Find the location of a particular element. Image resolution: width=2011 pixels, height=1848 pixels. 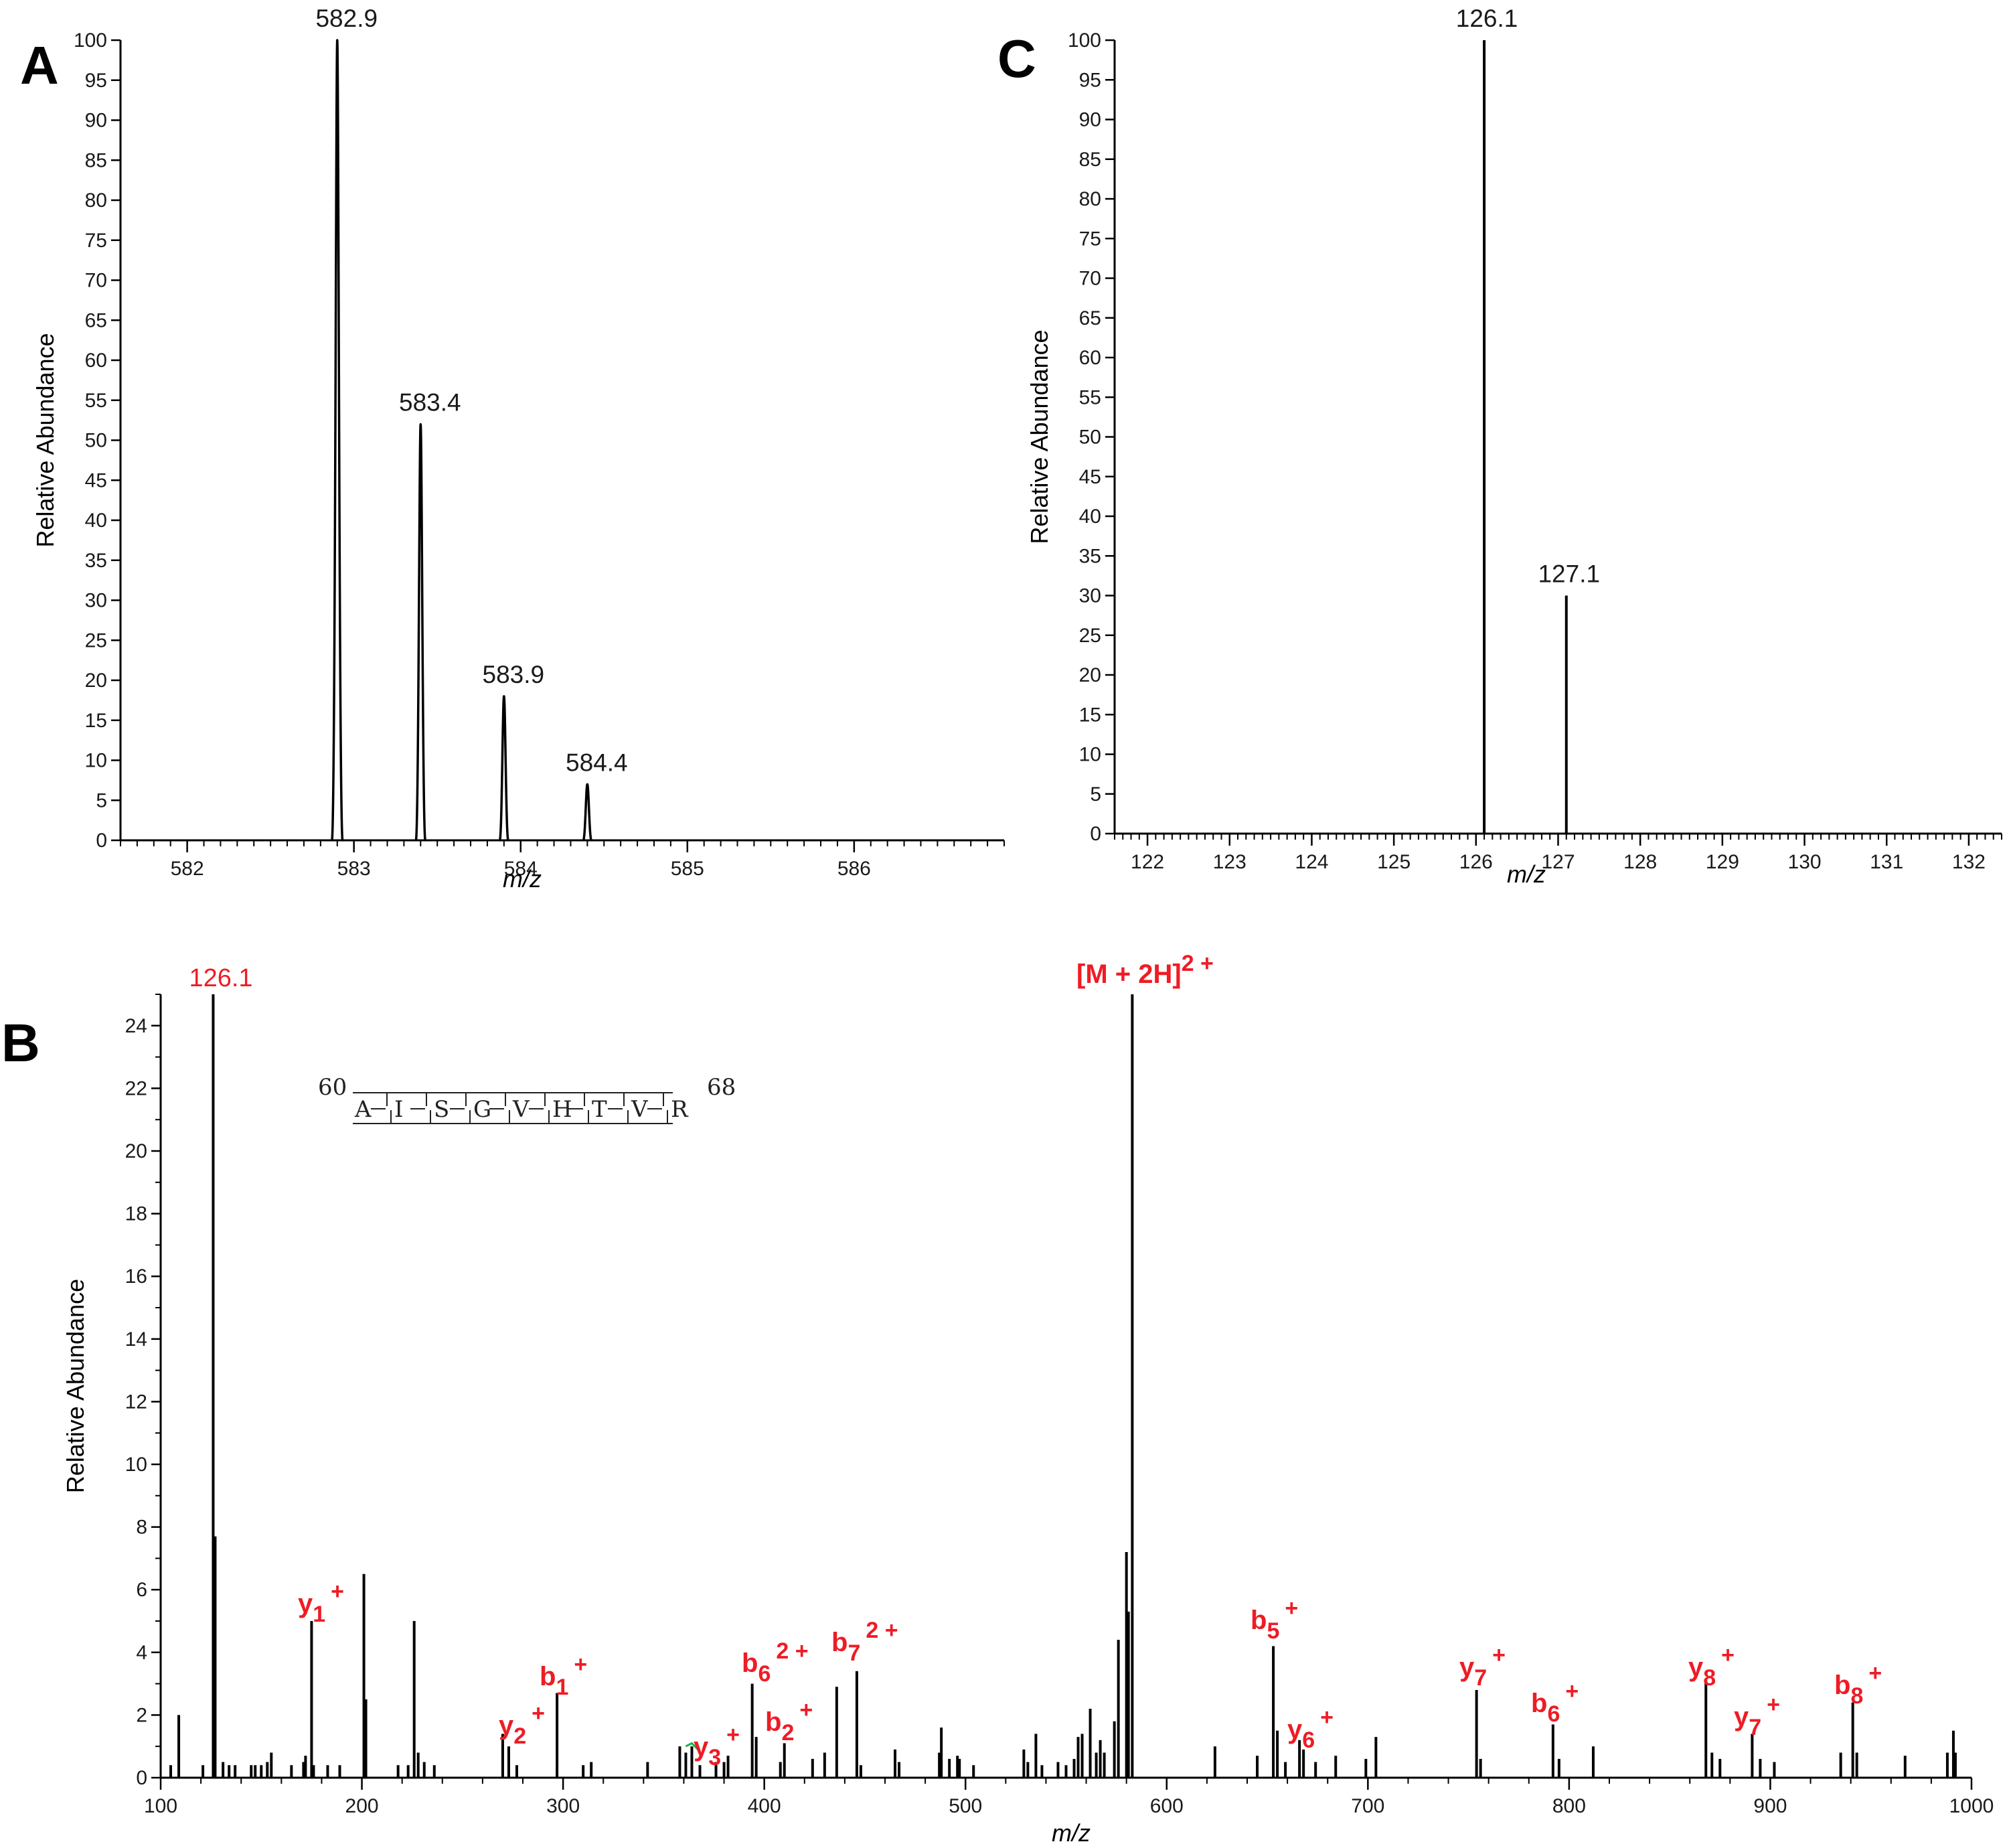

panel-b-y-axis-title: Relative Abundance is located at coordinates (75, 1386).